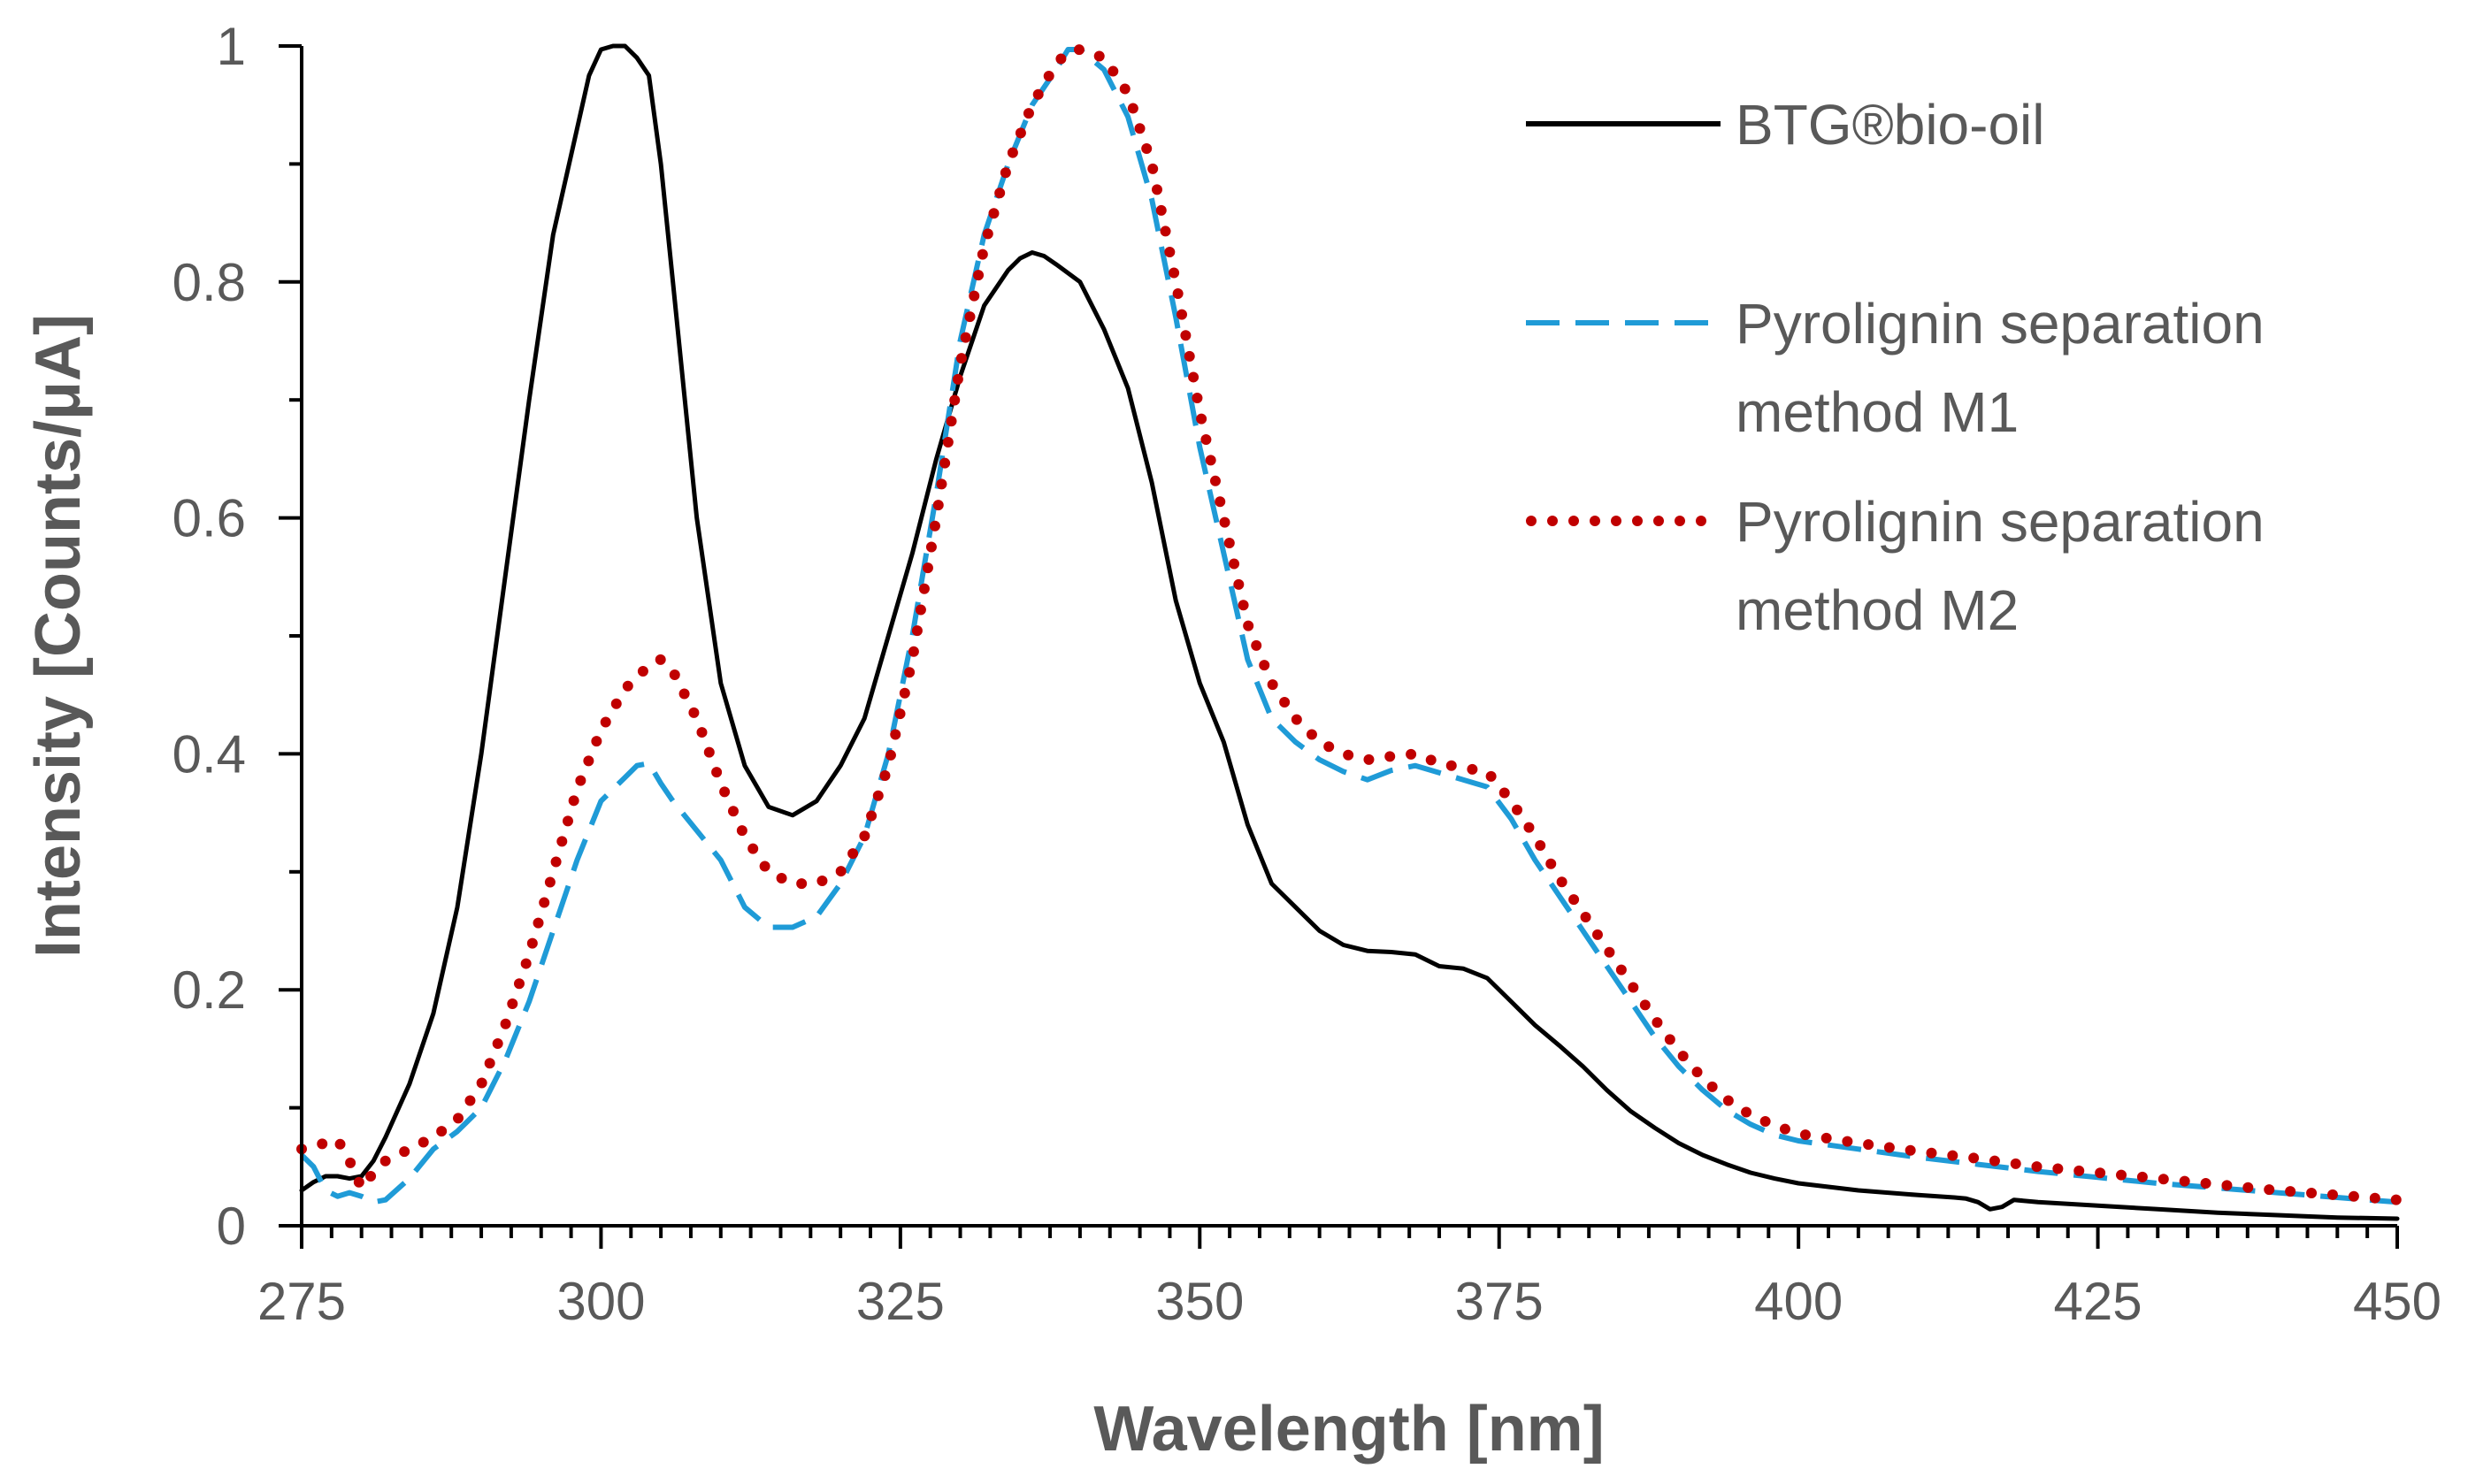 This screenshot has width=2468, height=1484. What do you see at coordinates (209, 754) in the screenshot?
I see `y-tick-label: 0.4` at bounding box center [209, 754].